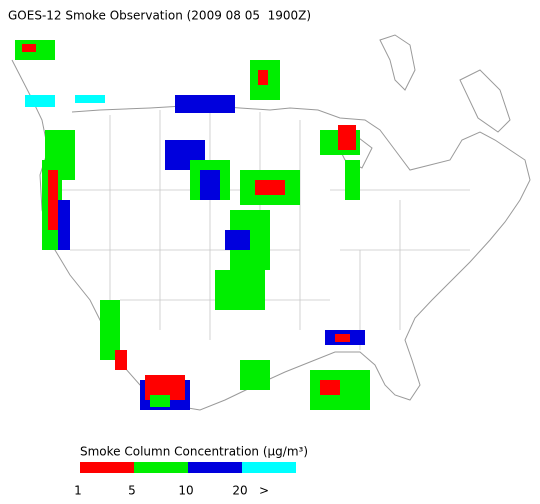 This screenshot has width=540, height=504. I want to click on legend-tick-label: 20, so click(239, 491).